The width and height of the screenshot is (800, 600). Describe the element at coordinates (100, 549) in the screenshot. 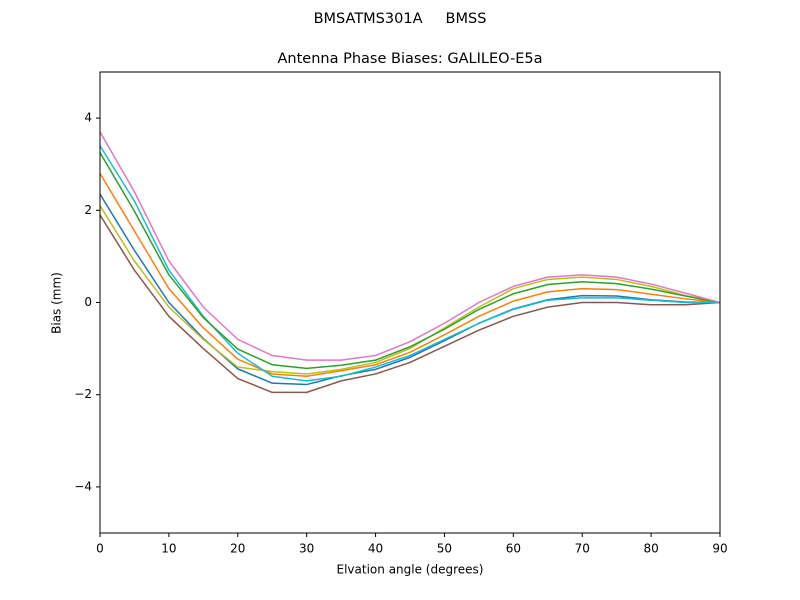

I see `x-tick-label: 0` at that location.